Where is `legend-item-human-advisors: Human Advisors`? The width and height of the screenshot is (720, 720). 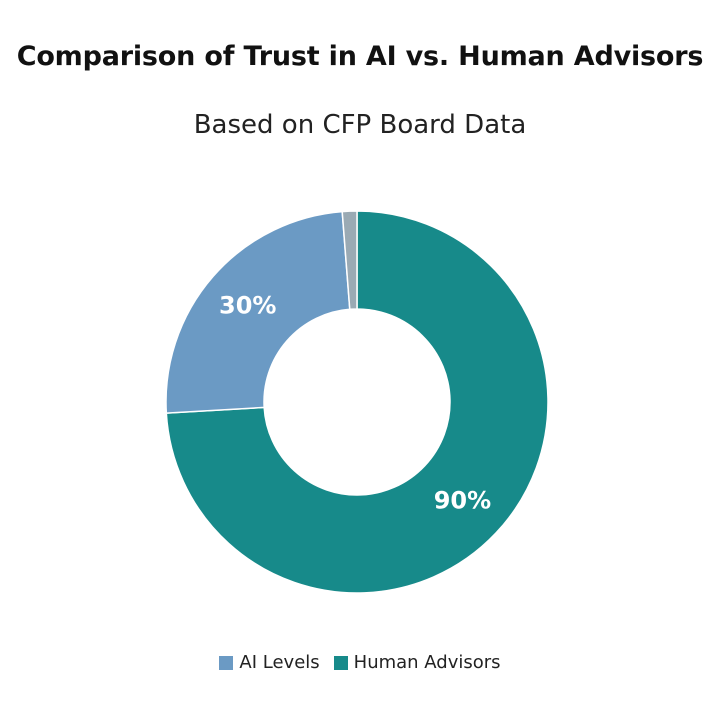
legend-item-human-advisors: Human Advisors is located at coordinates (417, 662).